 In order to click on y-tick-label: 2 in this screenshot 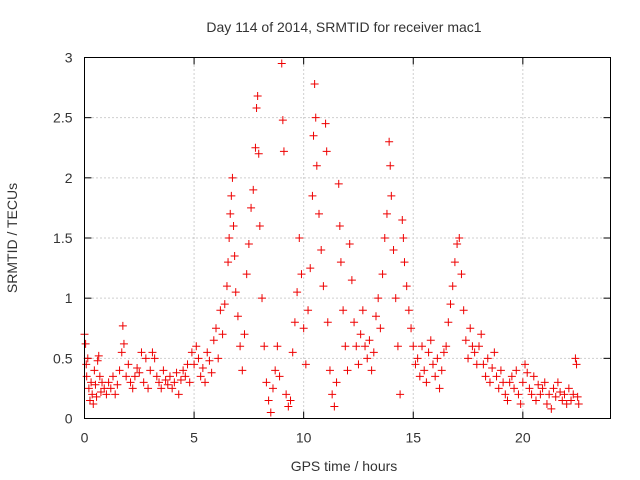, I will do `click(69, 178)`.